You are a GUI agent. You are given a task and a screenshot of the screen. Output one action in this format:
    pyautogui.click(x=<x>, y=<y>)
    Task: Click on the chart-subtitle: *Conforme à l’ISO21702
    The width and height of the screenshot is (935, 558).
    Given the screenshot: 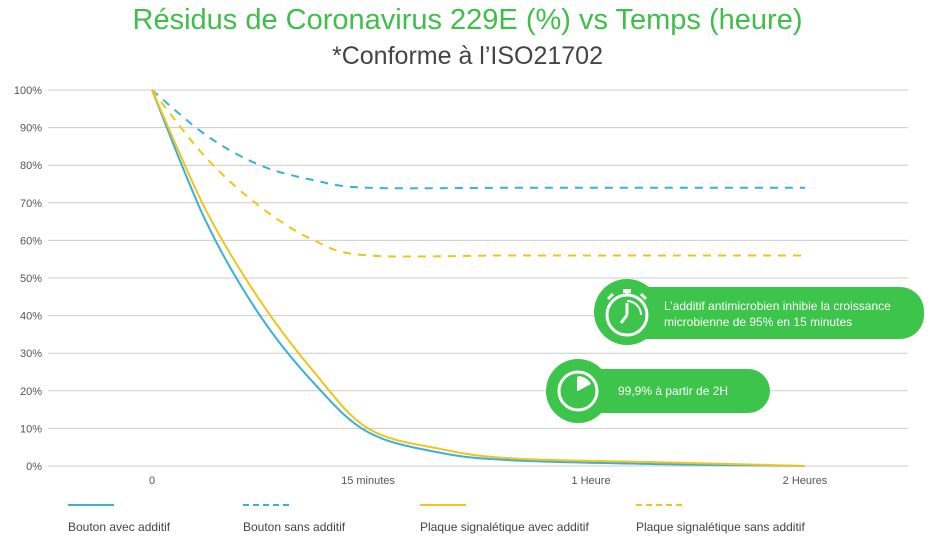 What is the action you would take?
    pyautogui.click(x=467, y=56)
    